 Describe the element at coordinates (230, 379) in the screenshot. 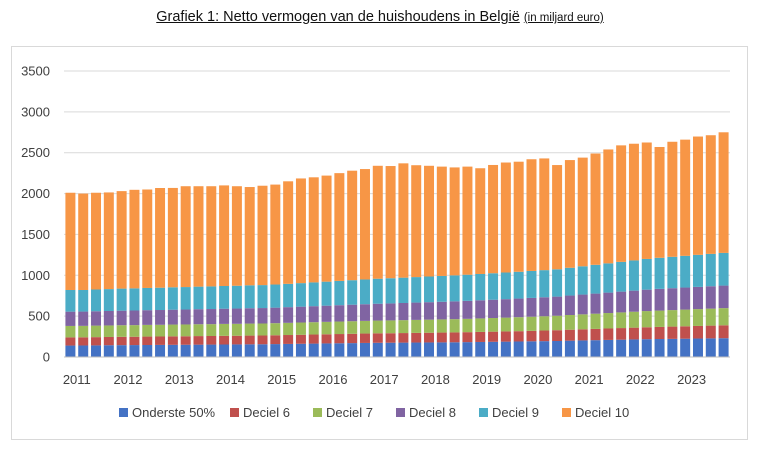

I see `x-tick-label: 2014` at that location.